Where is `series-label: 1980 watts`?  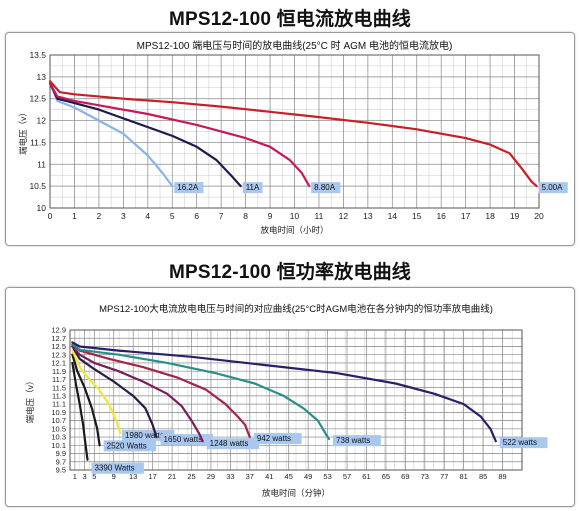 series-label: 1980 watts is located at coordinates (144, 435).